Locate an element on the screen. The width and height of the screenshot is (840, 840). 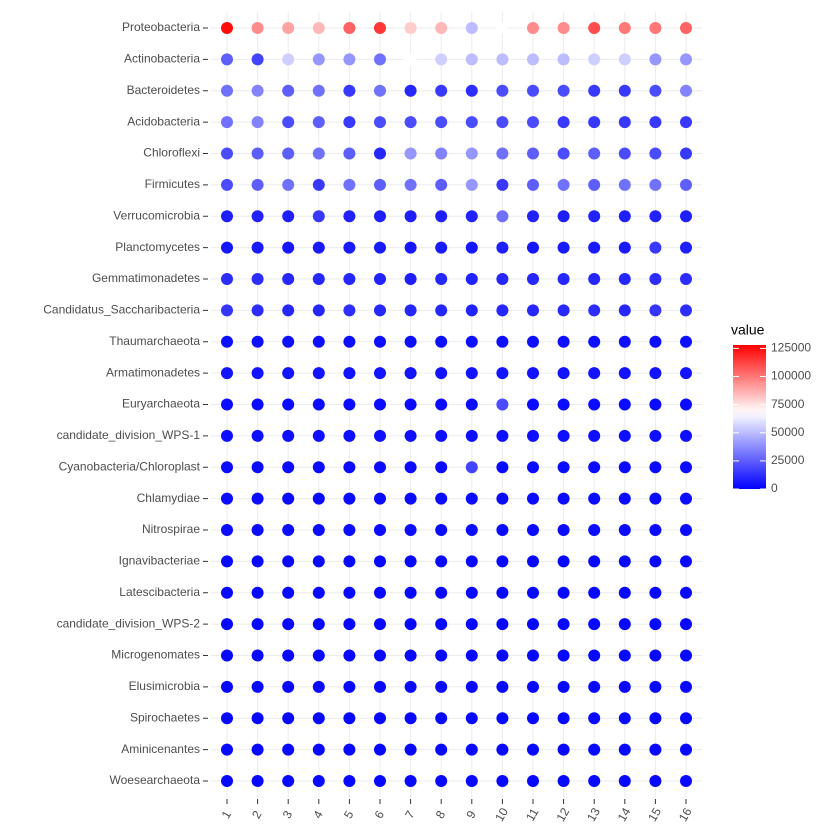
x-tick-label: 3 is located at coordinates (288, 814).